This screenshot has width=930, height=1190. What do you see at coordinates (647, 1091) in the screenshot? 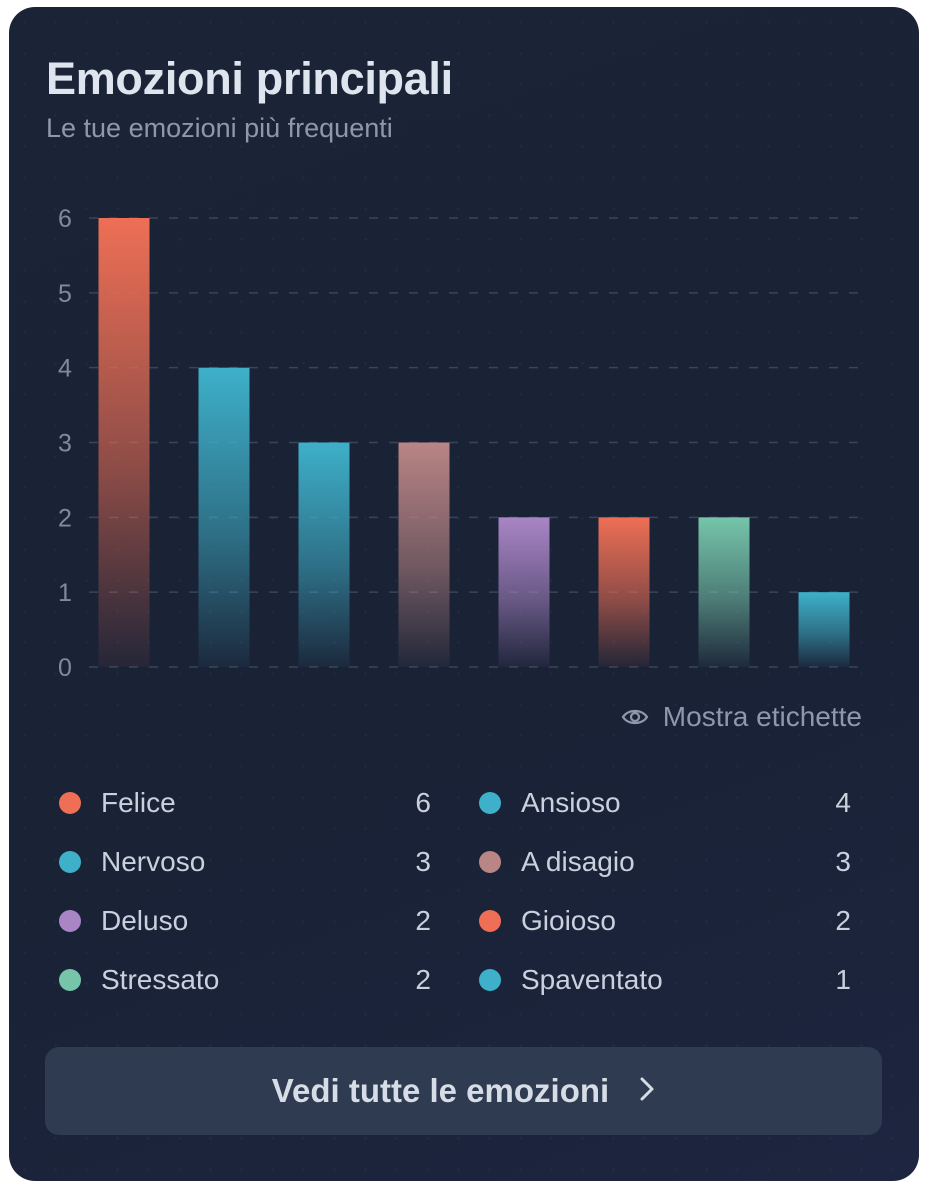
I see `chevron-right-icon` at bounding box center [647, 1091].